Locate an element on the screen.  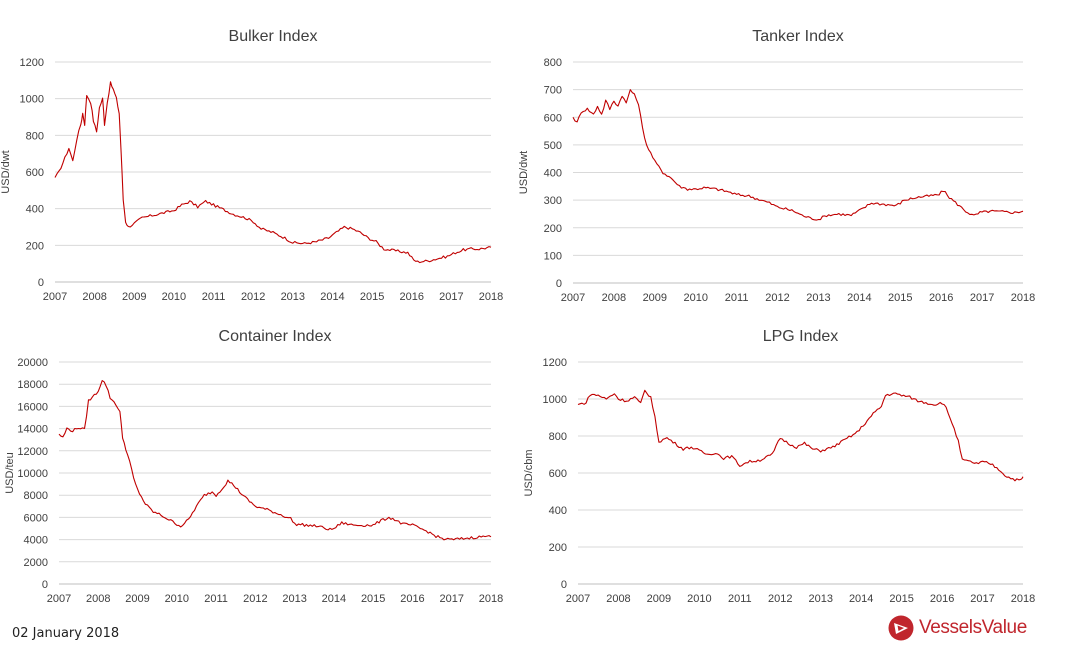
chart-title: Tanker Index is located at coordinates (798, 36).